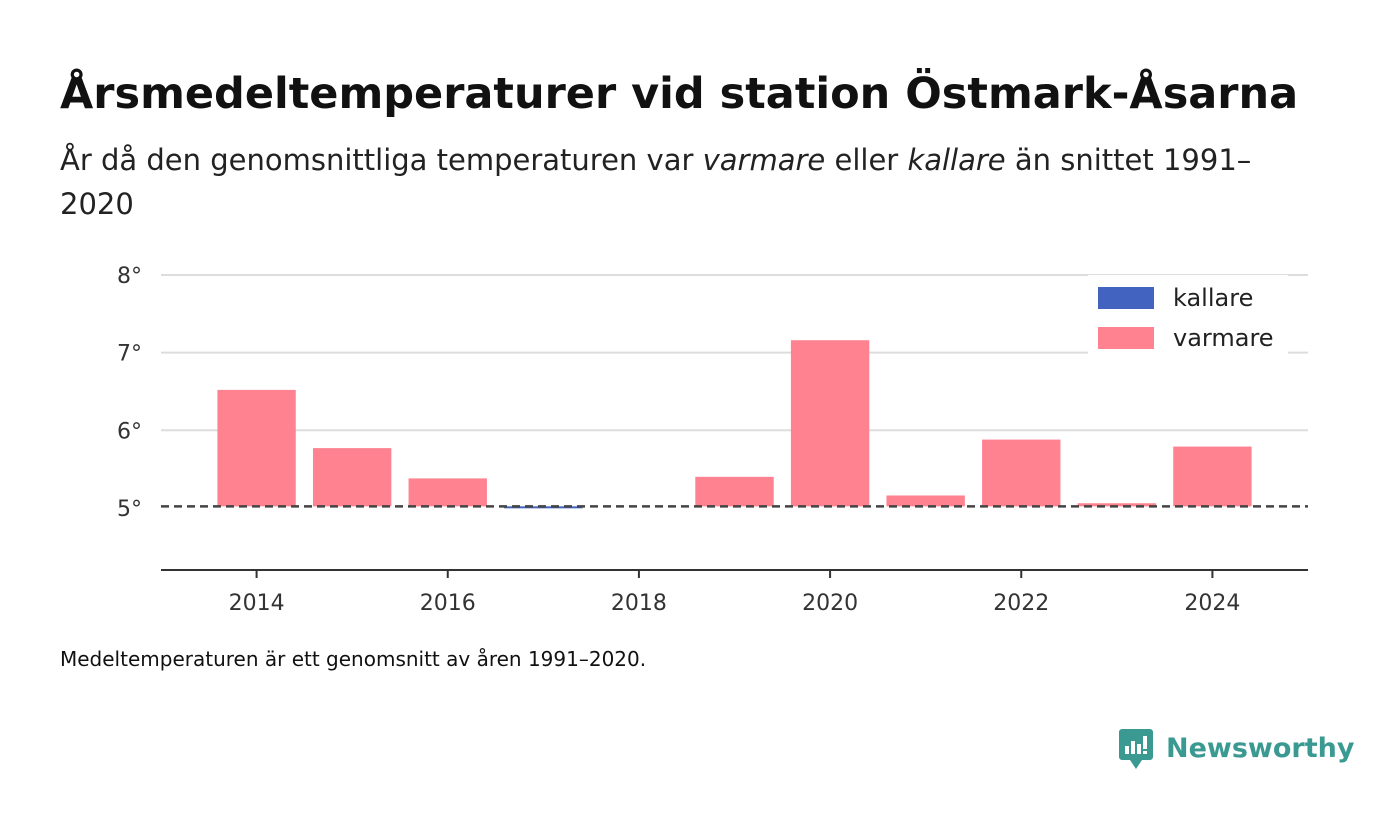 The width and height of the screenshot is (1400, 831). I want to click on legend-swatch-varmare, so click(1126, 338).